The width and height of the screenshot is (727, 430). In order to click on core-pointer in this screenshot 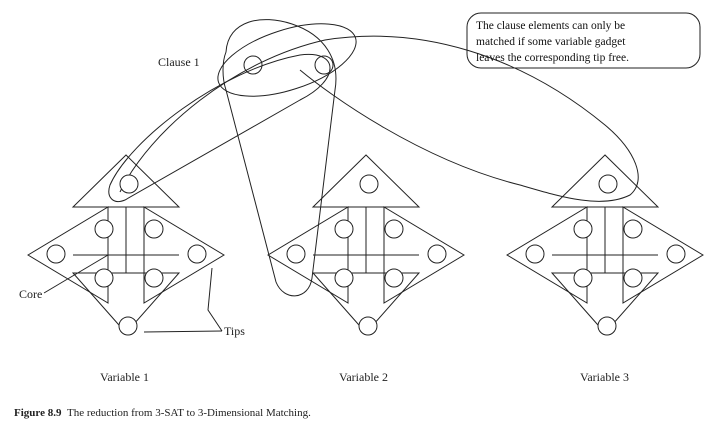, I will do `click(76, 274)`.